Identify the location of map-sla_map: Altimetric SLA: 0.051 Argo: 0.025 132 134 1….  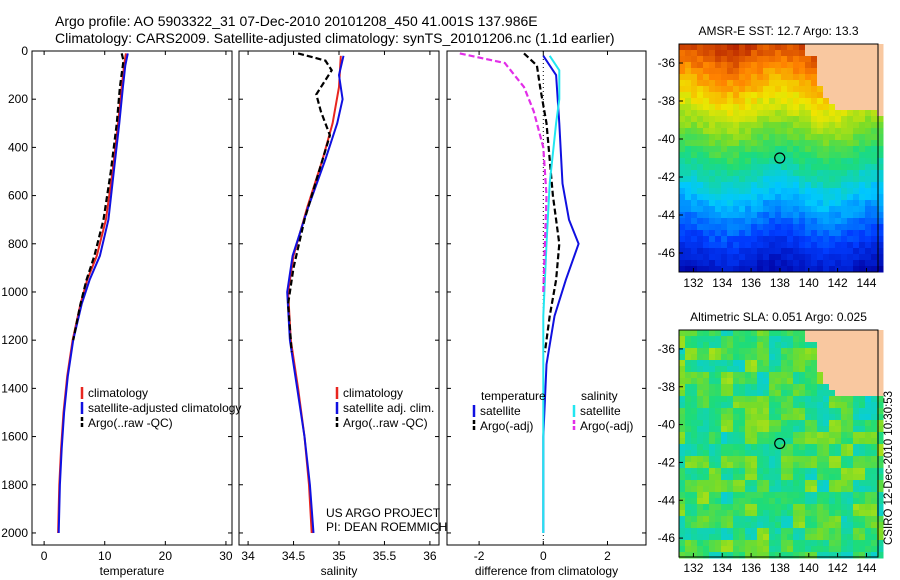
(771, 442).